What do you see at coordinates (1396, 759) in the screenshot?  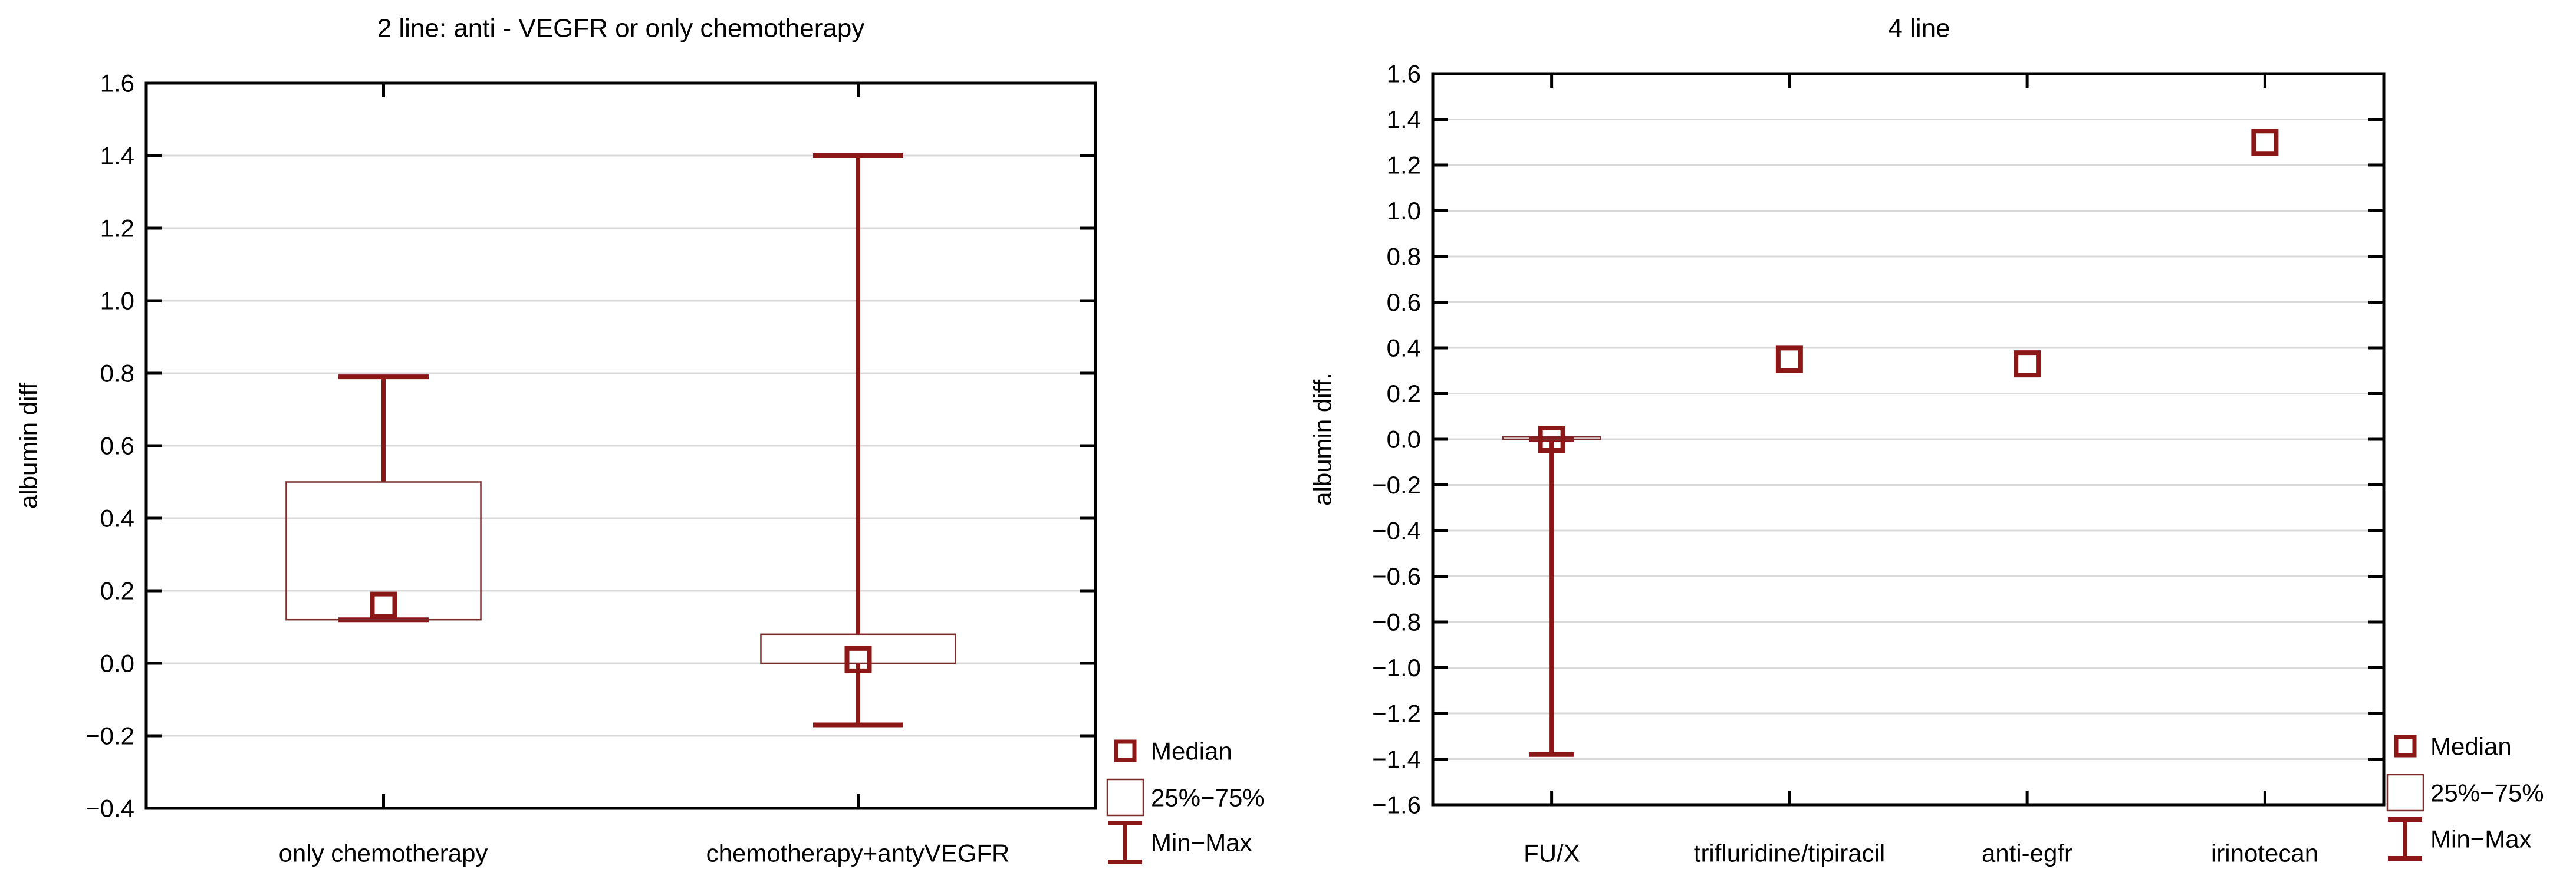 I see `y-tick-label: −1.4` at bounding box center [1396, 759].